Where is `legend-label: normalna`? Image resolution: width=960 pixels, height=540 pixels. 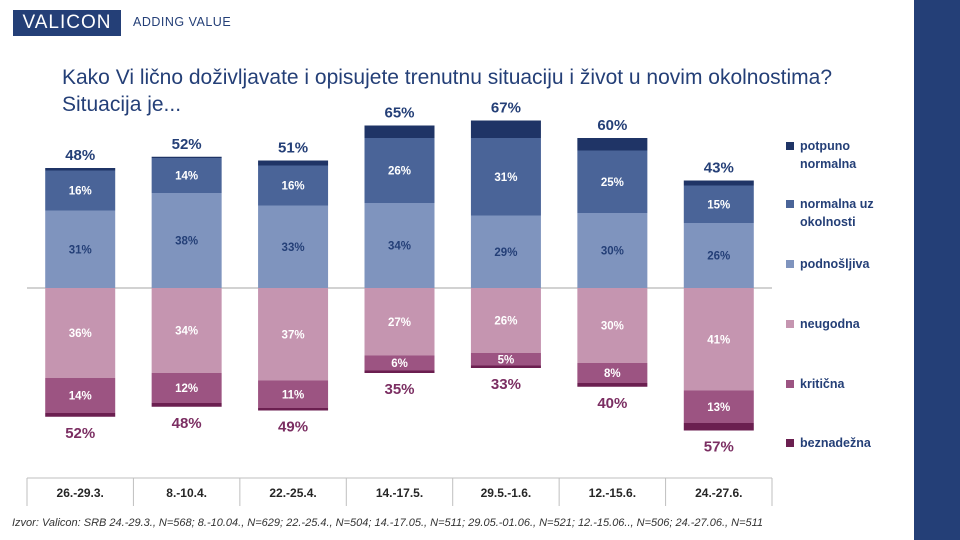 legend-label: normalna is located at coordinates (828, 164).